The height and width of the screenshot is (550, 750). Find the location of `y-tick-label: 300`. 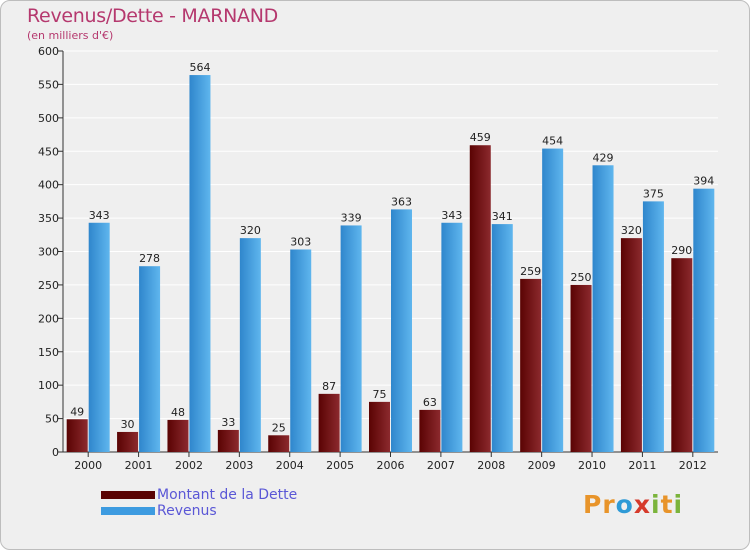

y-tick-label: 300 is located at coordinates (48, 252).